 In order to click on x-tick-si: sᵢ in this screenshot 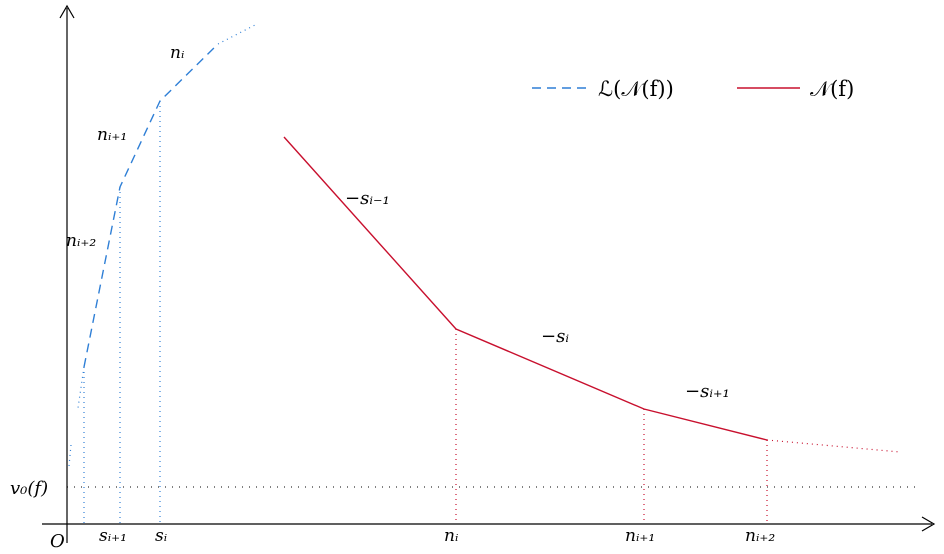, I will do `click(161, 536)`.